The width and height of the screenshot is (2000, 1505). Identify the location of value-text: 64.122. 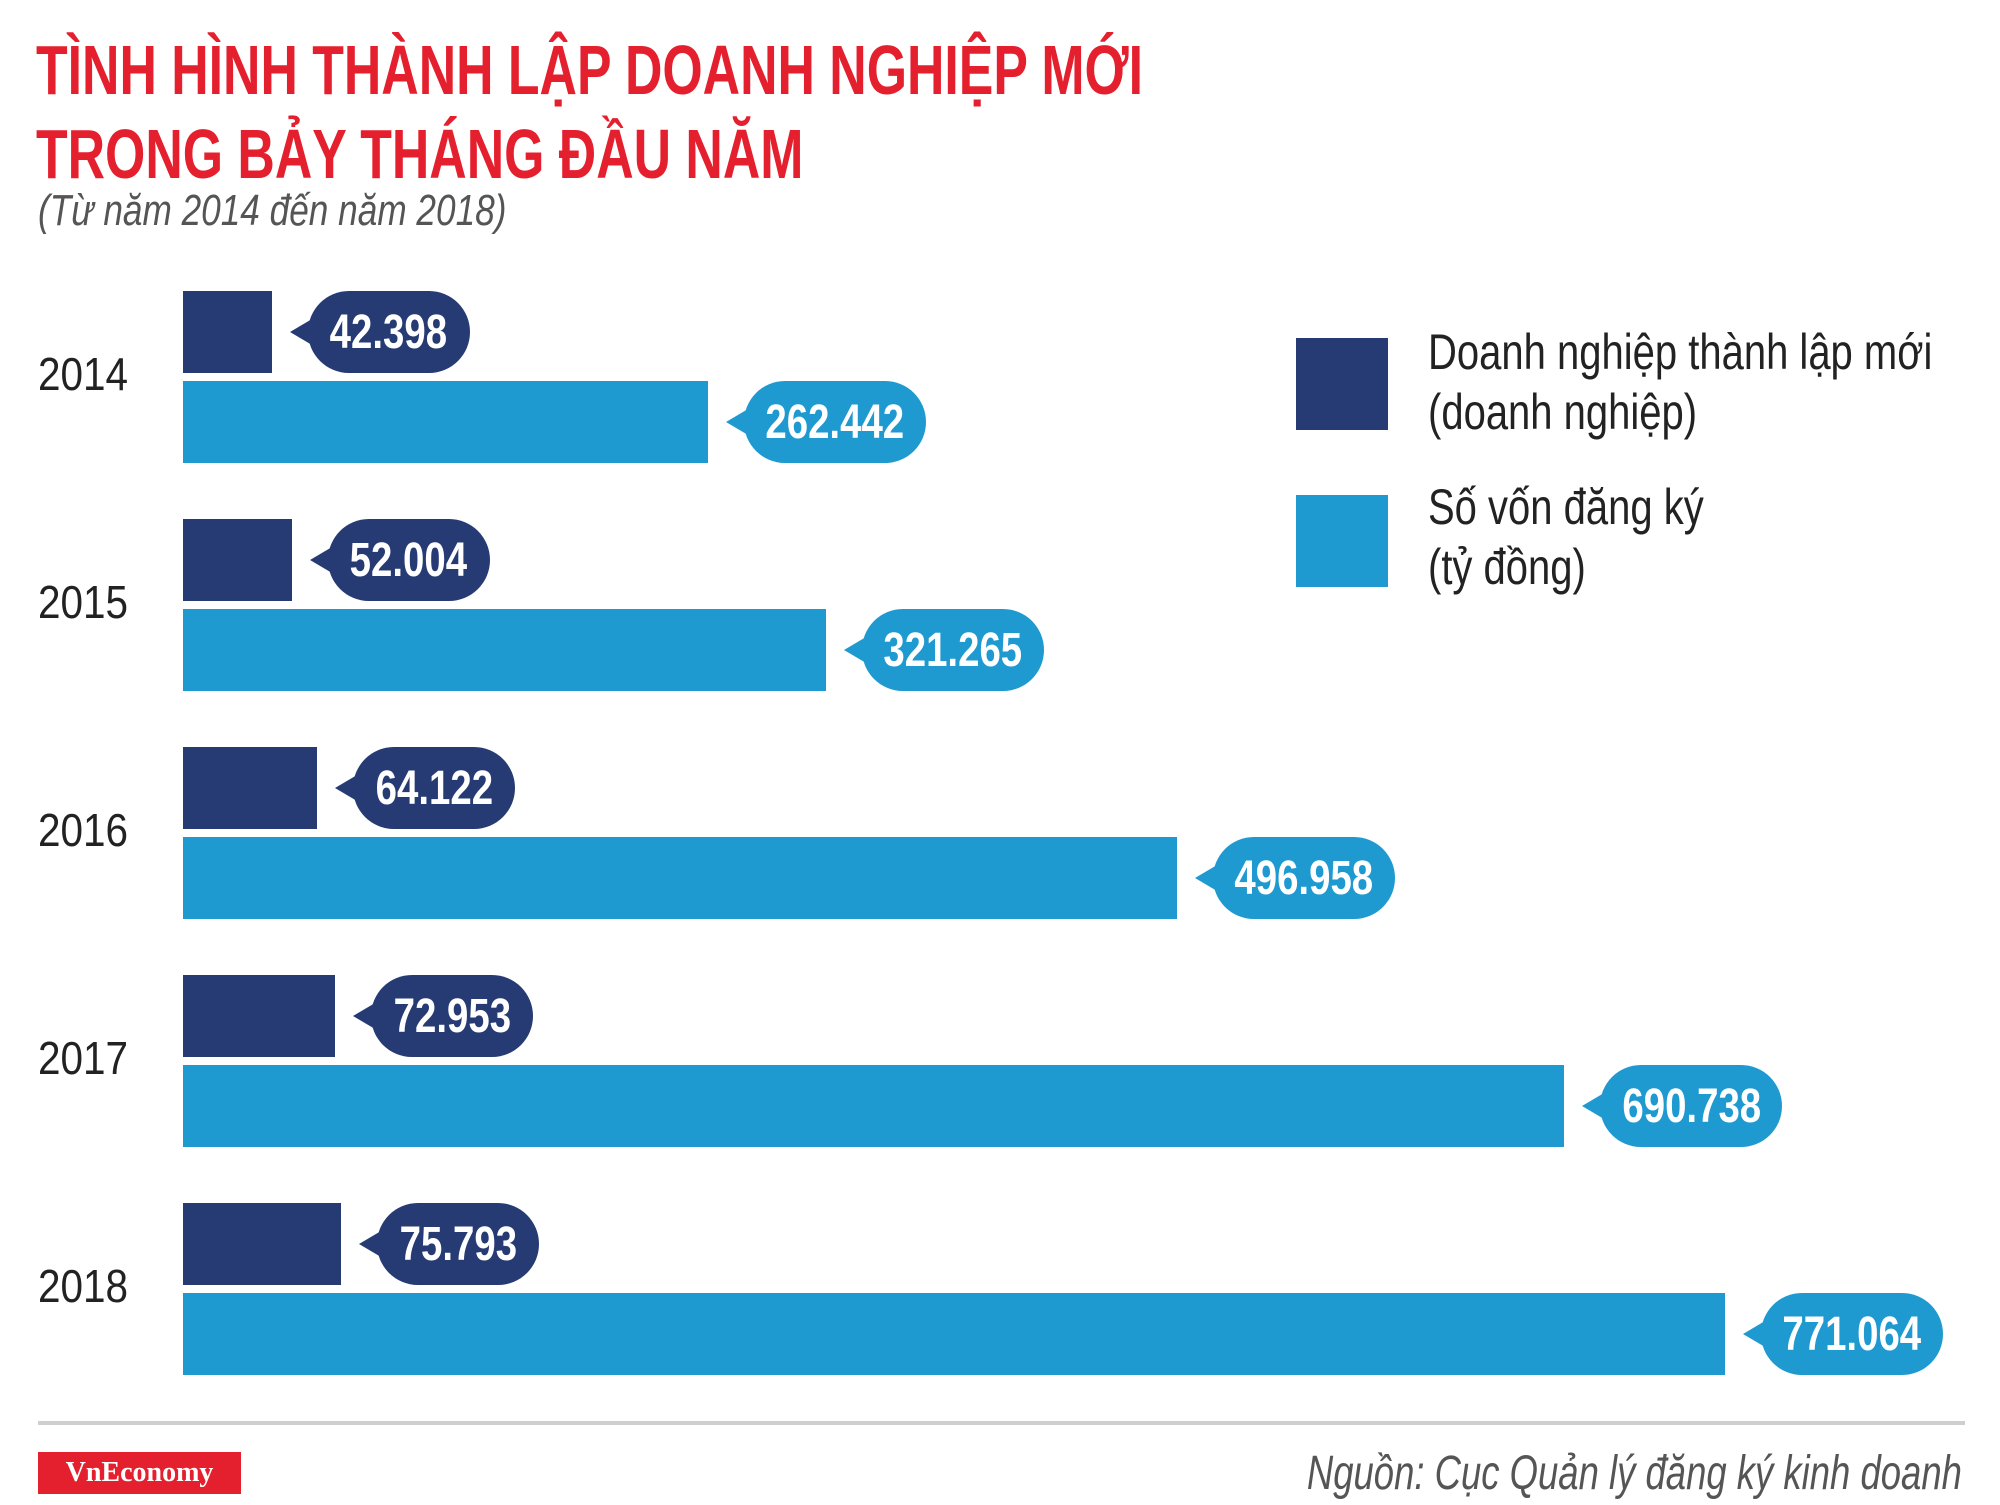
(434, 788).